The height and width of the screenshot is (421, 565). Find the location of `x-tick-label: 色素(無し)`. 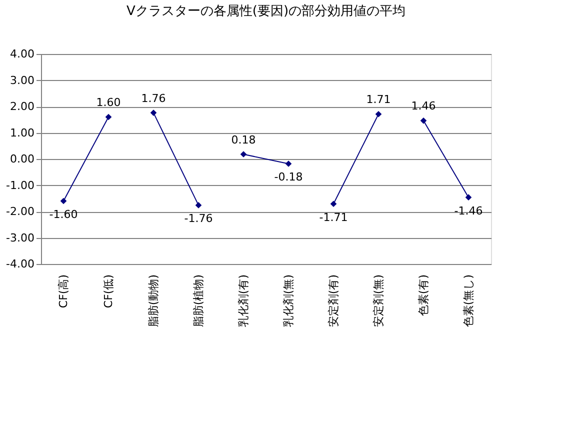

x-tick-label: 色素(無し) is located at coordinates (468, 301).